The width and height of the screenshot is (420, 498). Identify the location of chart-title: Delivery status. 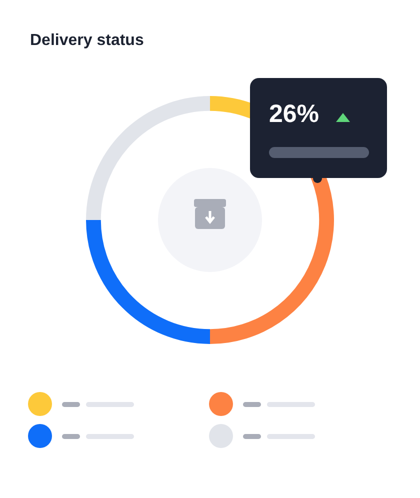
(87, 41).